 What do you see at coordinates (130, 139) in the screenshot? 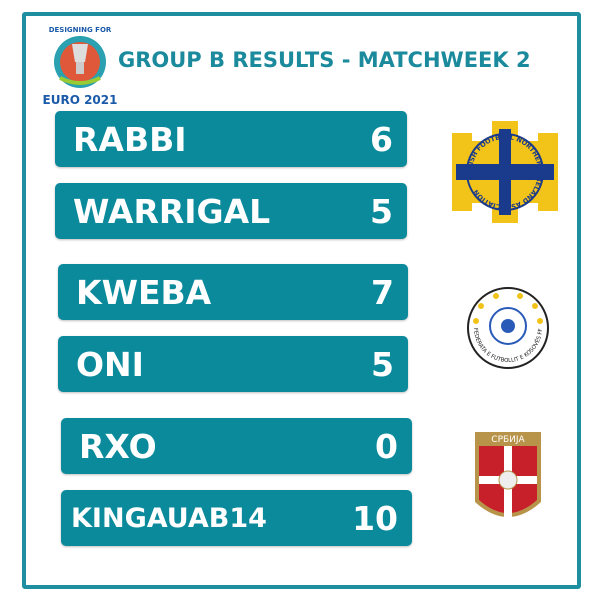
I see `player-name: RABBI` at bounding box center [130, 139].